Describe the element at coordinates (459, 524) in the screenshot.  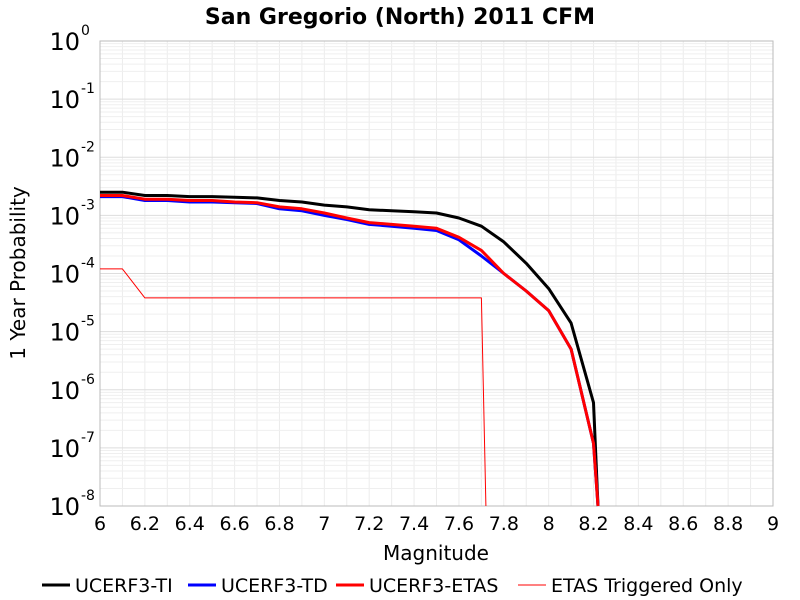
I see `x-tick-label: 7.6` at that location.